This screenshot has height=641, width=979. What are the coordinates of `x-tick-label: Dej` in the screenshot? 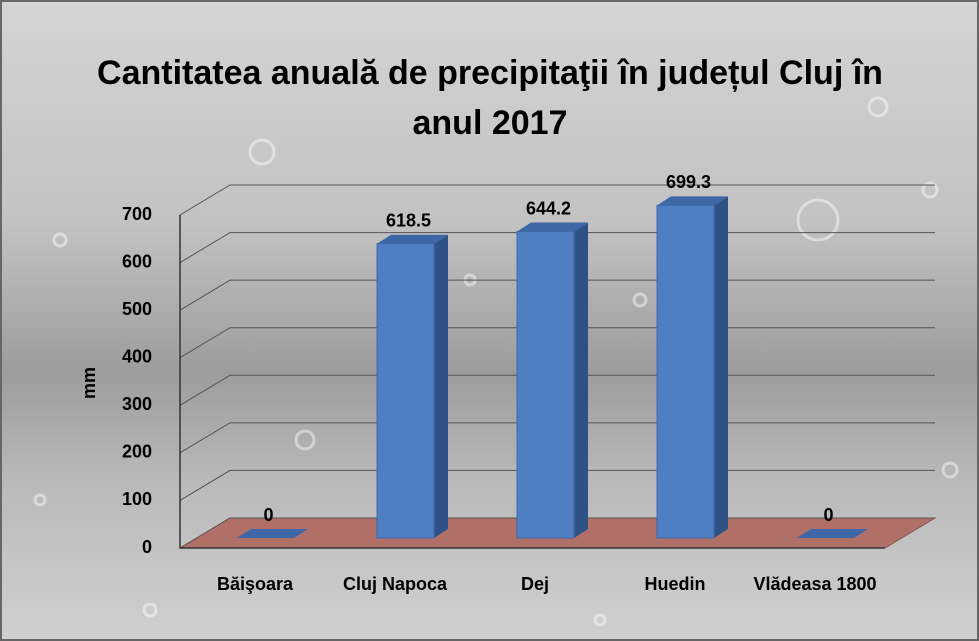 It's located at (534, 584).